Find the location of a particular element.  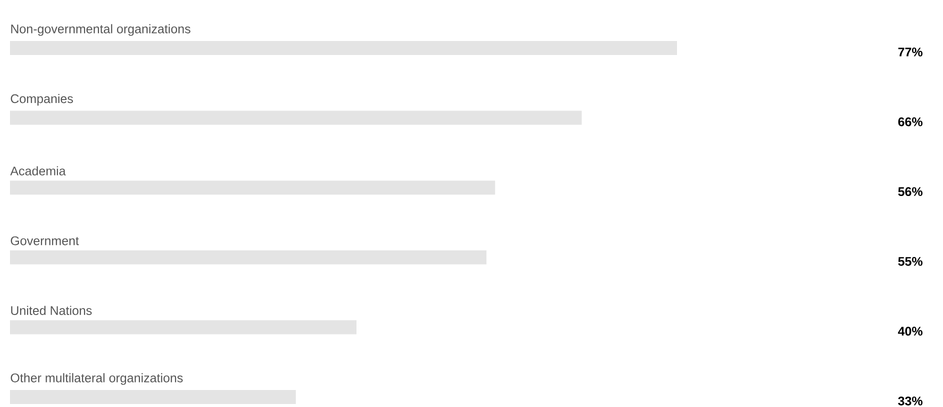

y-tick-label: Companies is located at coordinates (41, 100).